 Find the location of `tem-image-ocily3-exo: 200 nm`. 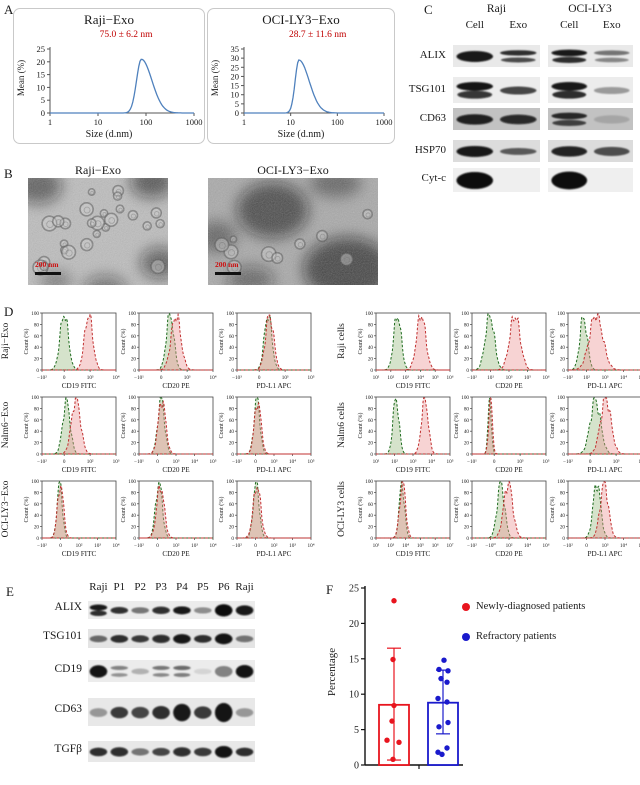

tem-image-ocily3-exo: 200 nm is located at coordinates (293, 231).